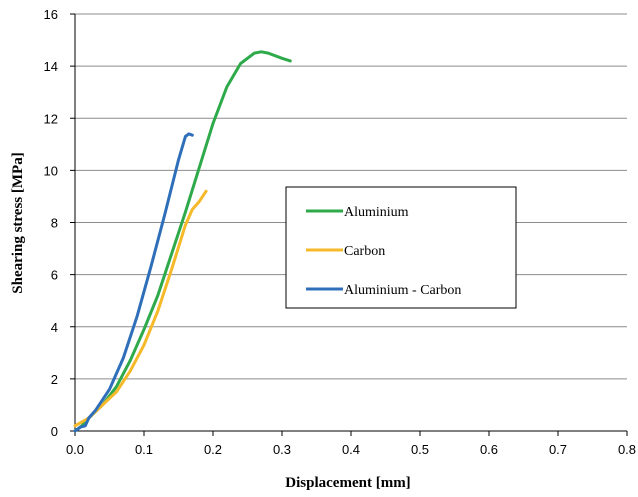 The image size is (638, 497). What do you see at coordinates (420, 449) in the screenshot?
I see `x-tick-label-5: 0.5` at bounding box center [420, 449].